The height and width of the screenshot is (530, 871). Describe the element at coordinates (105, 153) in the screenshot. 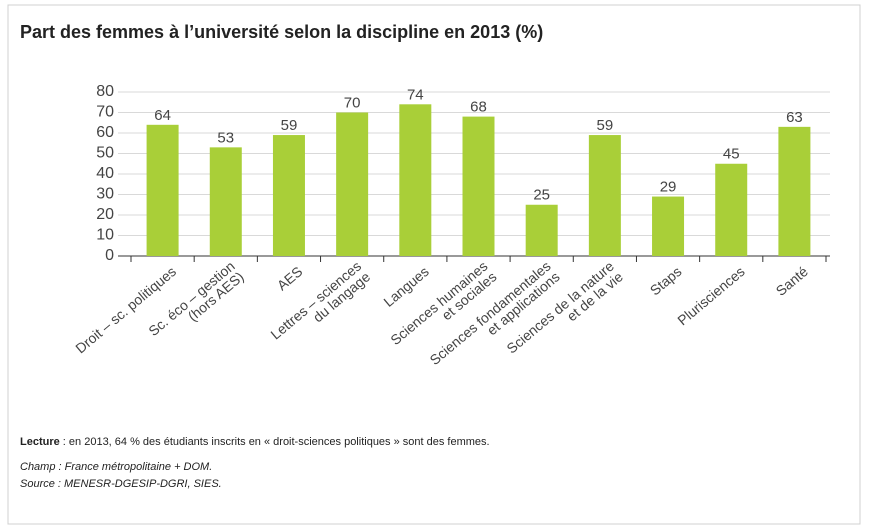

I see `y-tick-label: 50` at that location.